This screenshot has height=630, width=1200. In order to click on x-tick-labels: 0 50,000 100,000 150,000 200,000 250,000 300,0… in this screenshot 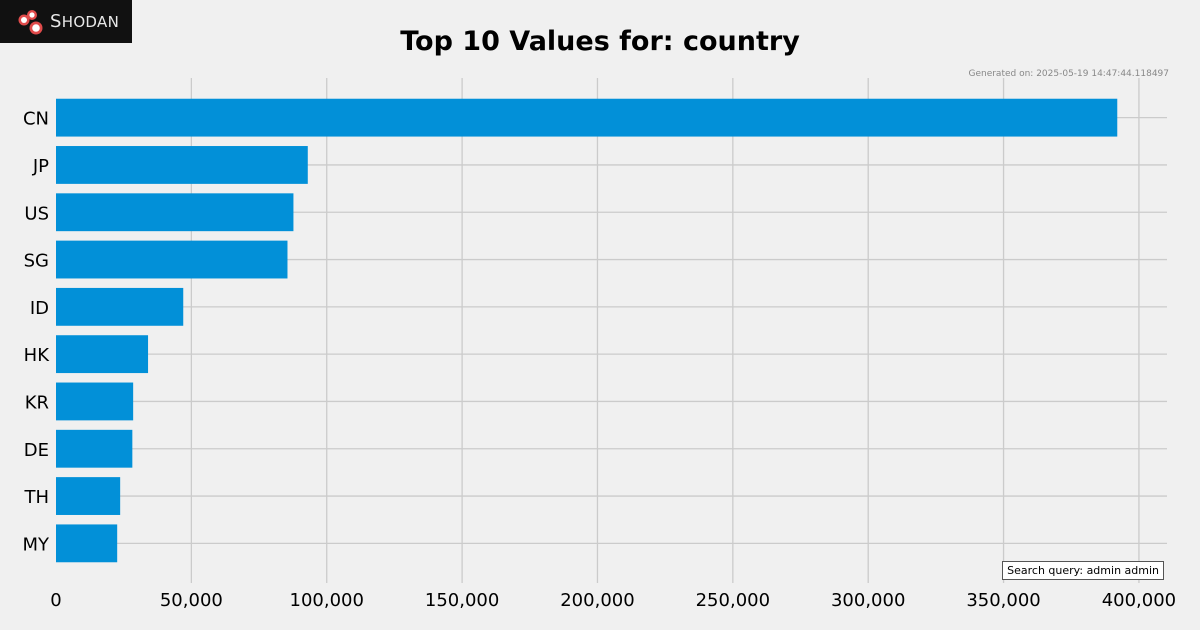, I will do `click(613, 600)`.